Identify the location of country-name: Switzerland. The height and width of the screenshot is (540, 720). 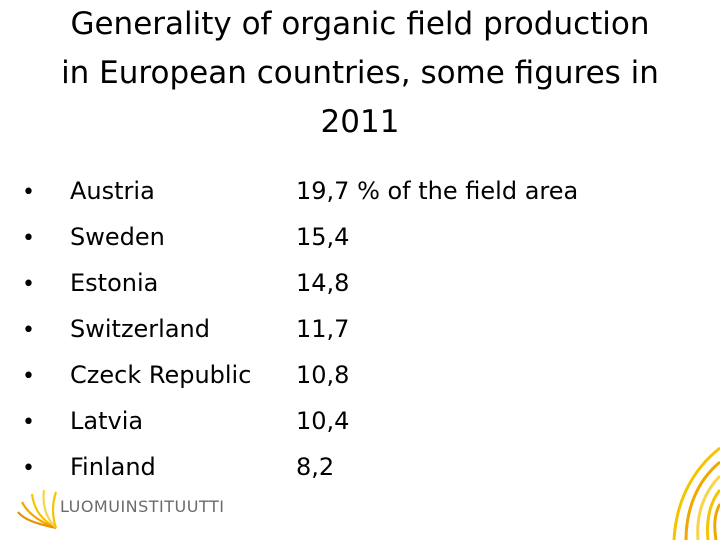
(140, 329).